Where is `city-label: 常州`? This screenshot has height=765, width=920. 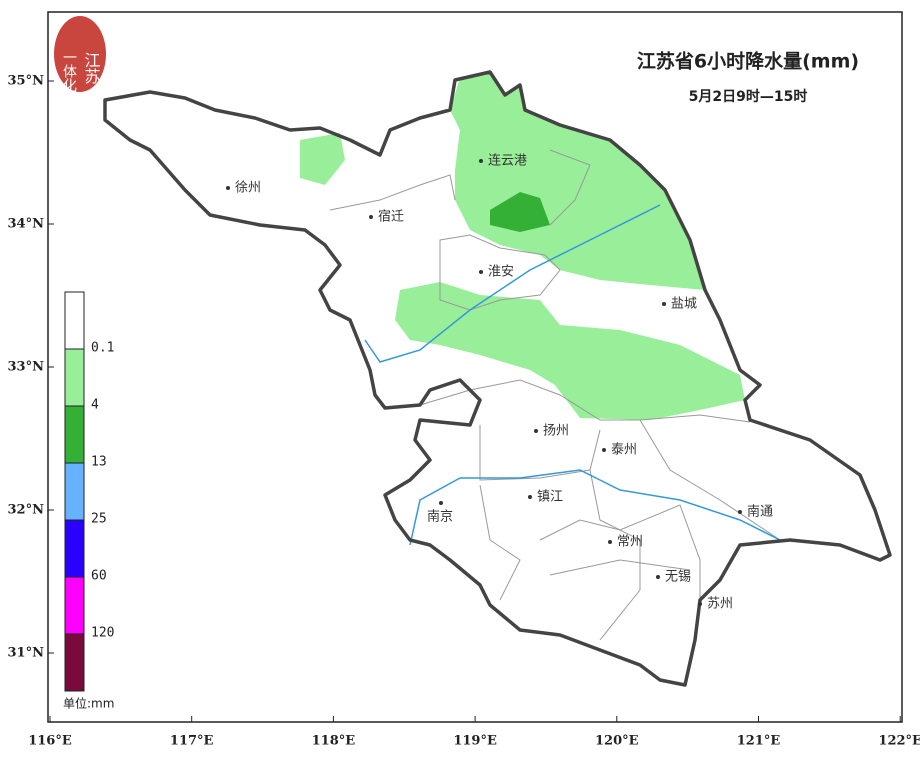
city-label: 常州 is located at coordinates (630, 542).